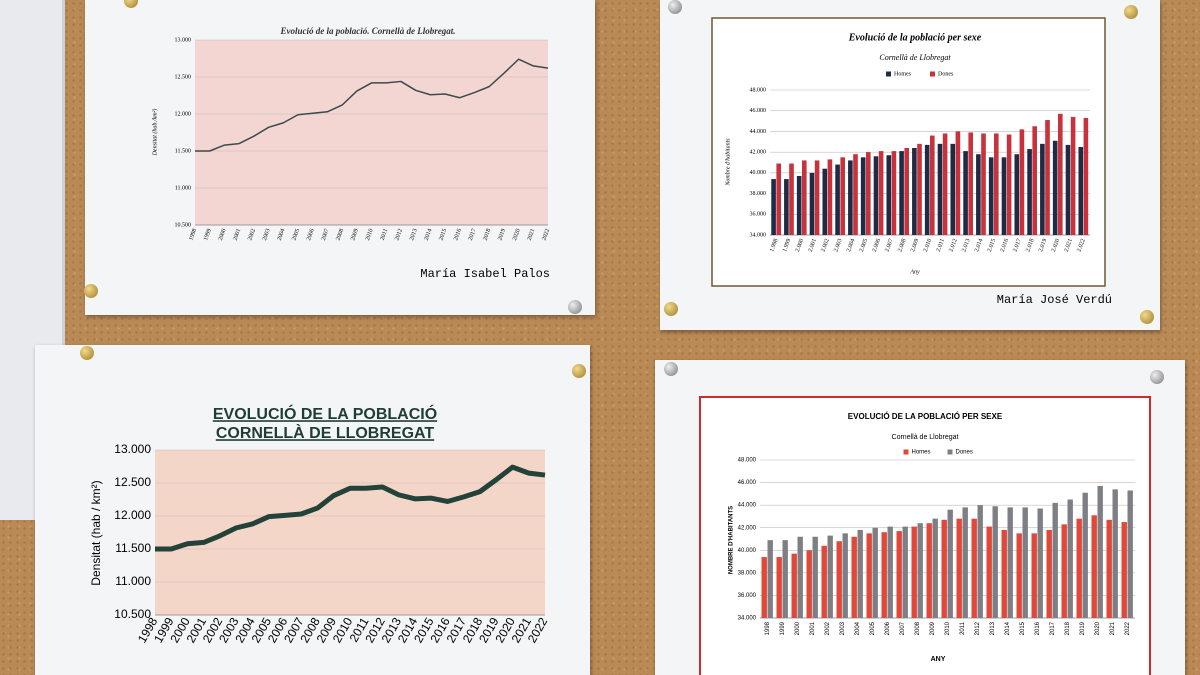  Describe the element at coordinates (787, 245) in the screenshot. I see `x-tick-label: 1.999` at that location.